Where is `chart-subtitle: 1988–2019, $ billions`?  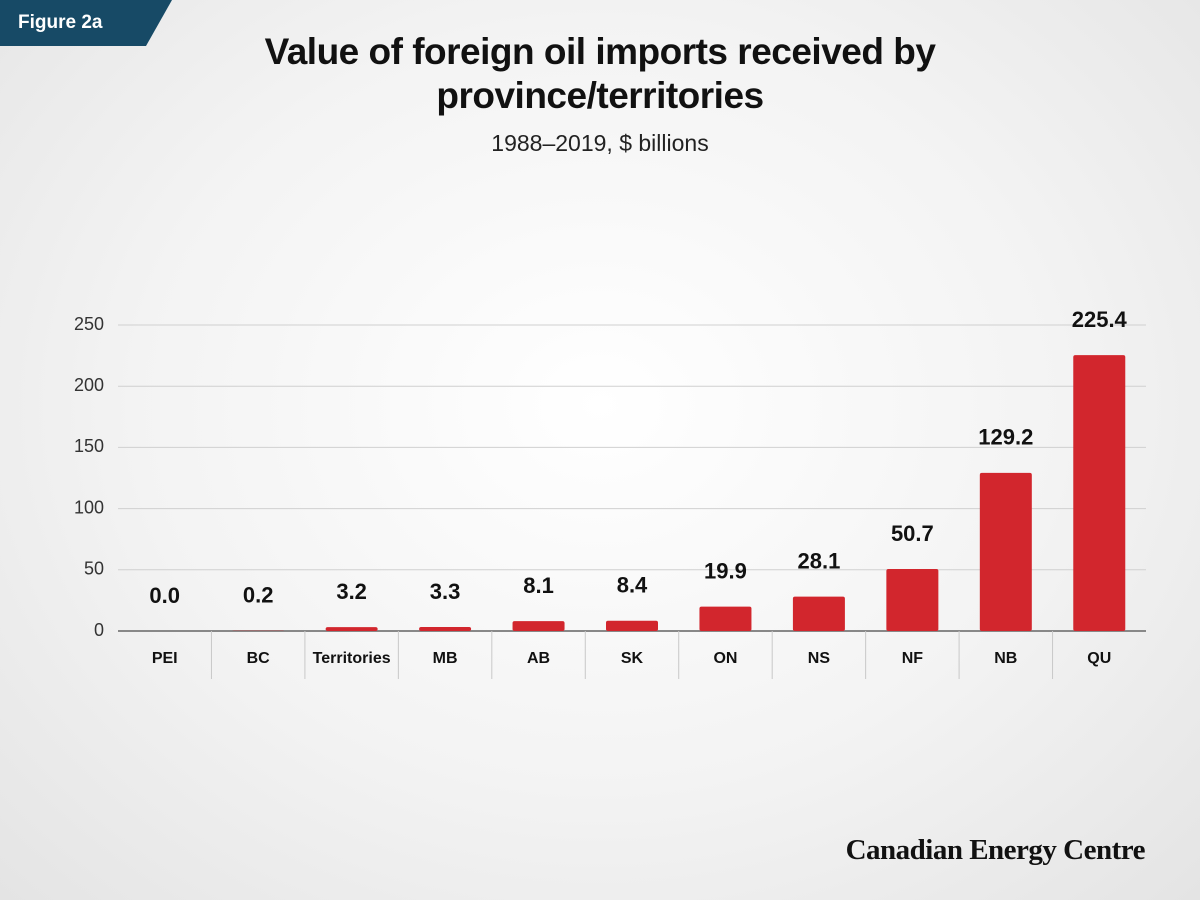
chart-subtitle: 1988–2019, $ billions is located at coordinates (600, 143).